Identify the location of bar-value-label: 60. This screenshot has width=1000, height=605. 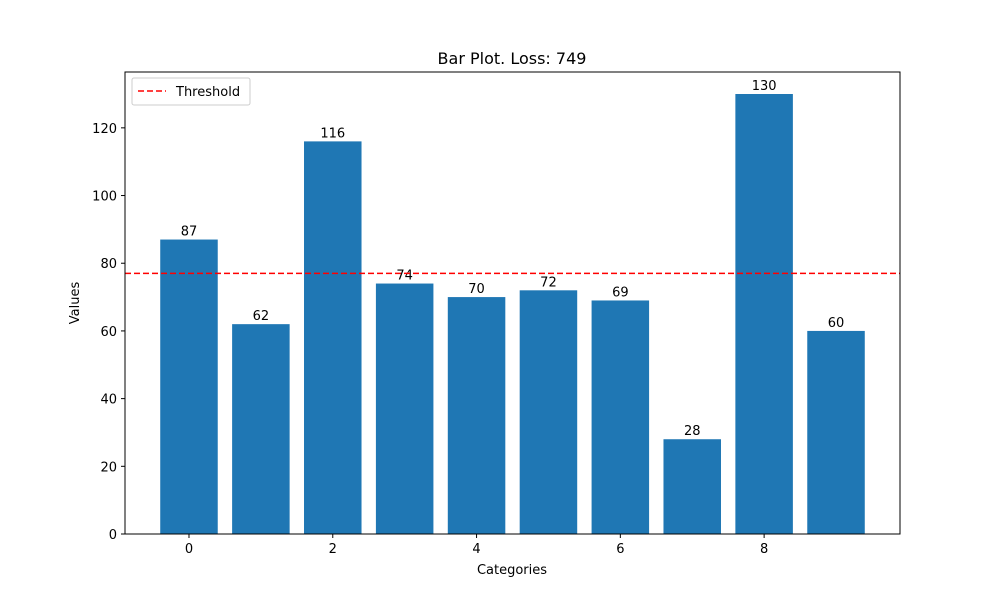
(836, 323).